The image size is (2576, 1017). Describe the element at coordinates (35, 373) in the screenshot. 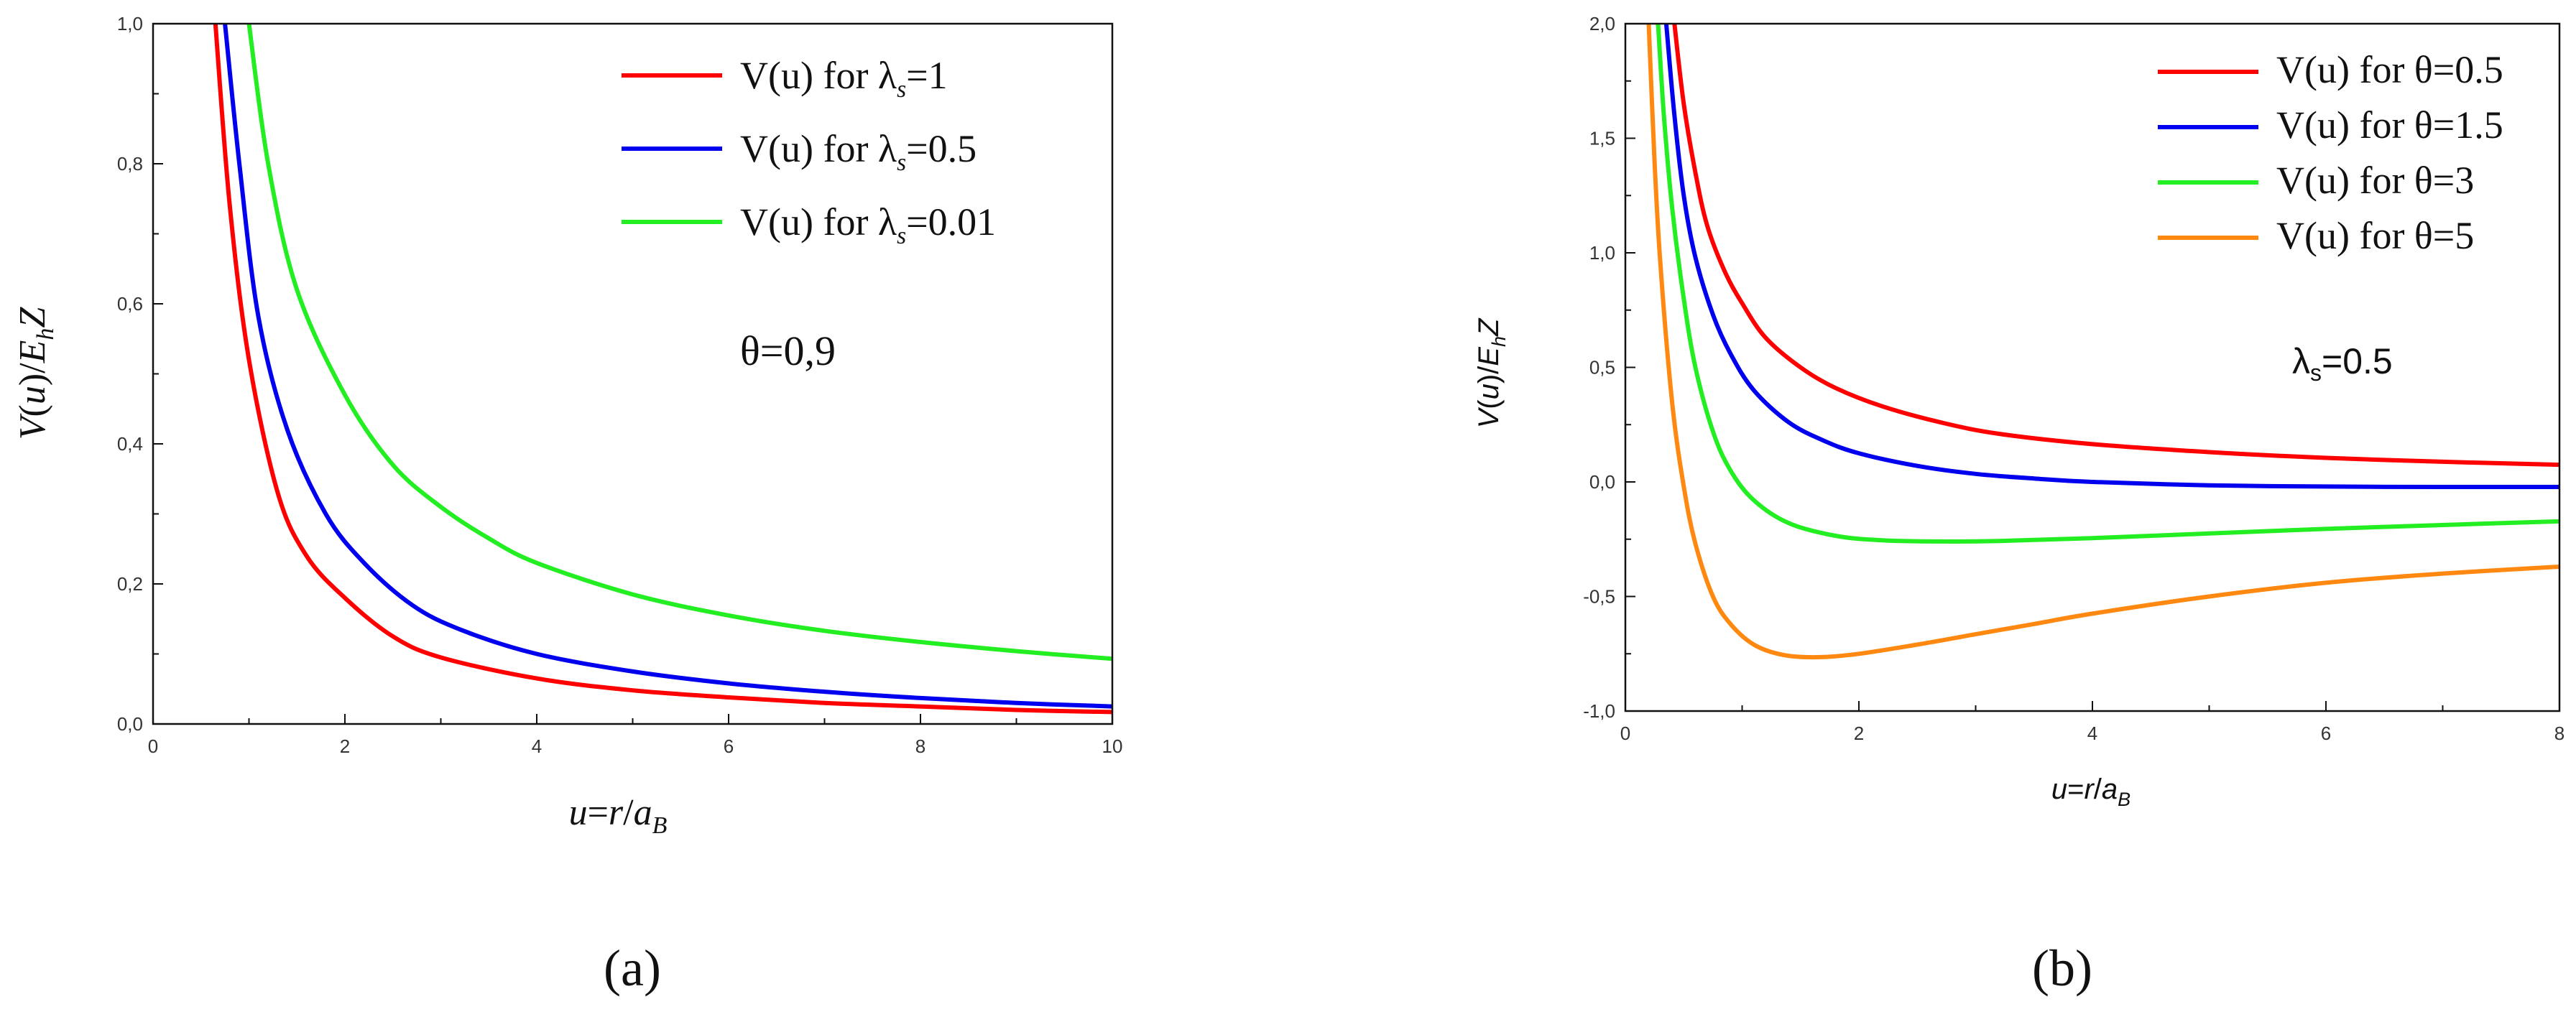

I see `y-axis-title-a: V(u)/EhZ` at that location.